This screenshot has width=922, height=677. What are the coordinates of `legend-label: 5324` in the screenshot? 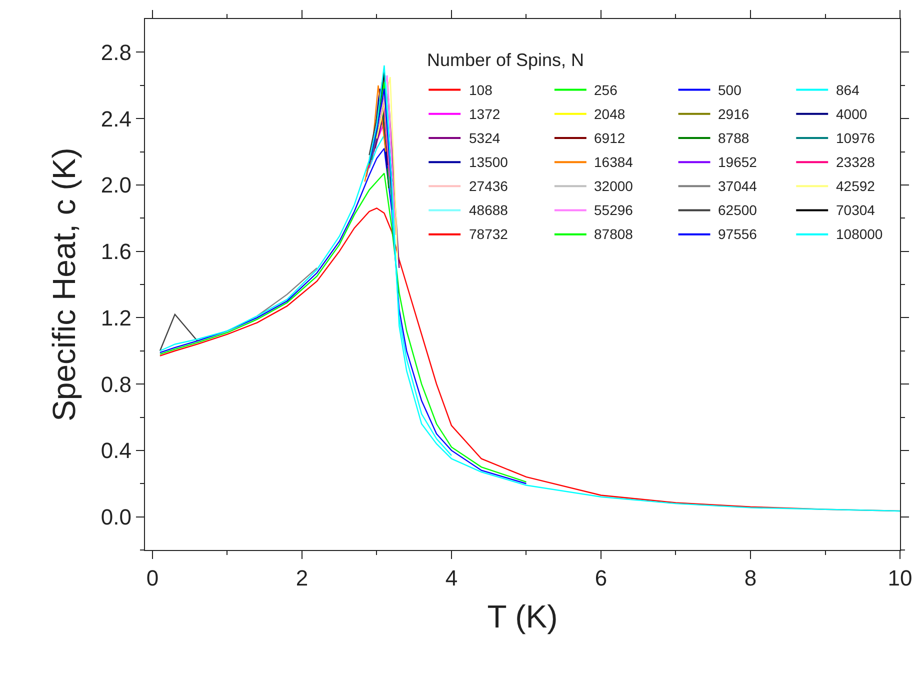 It's located at (484, 138).